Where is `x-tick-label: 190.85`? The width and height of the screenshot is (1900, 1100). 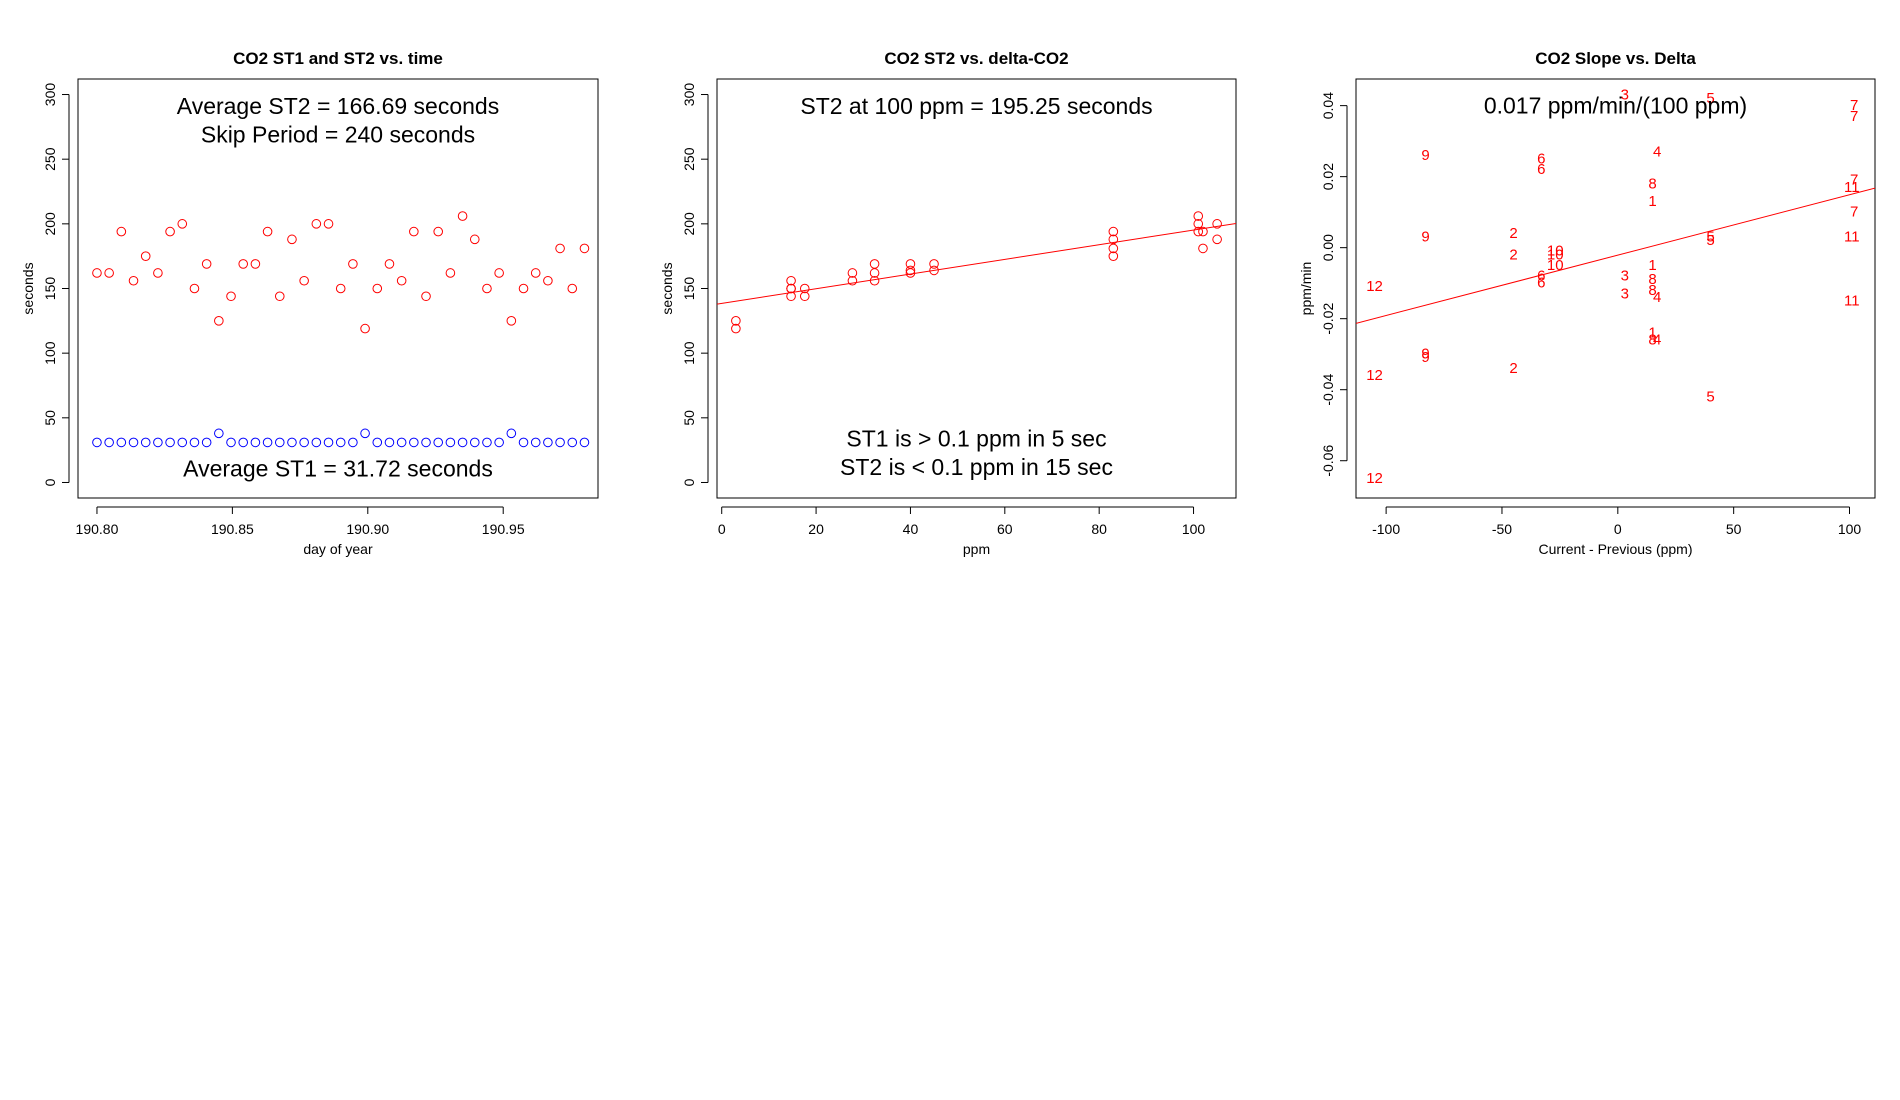
x-tick-label: 190.85 is located at coordinates (232, 529).